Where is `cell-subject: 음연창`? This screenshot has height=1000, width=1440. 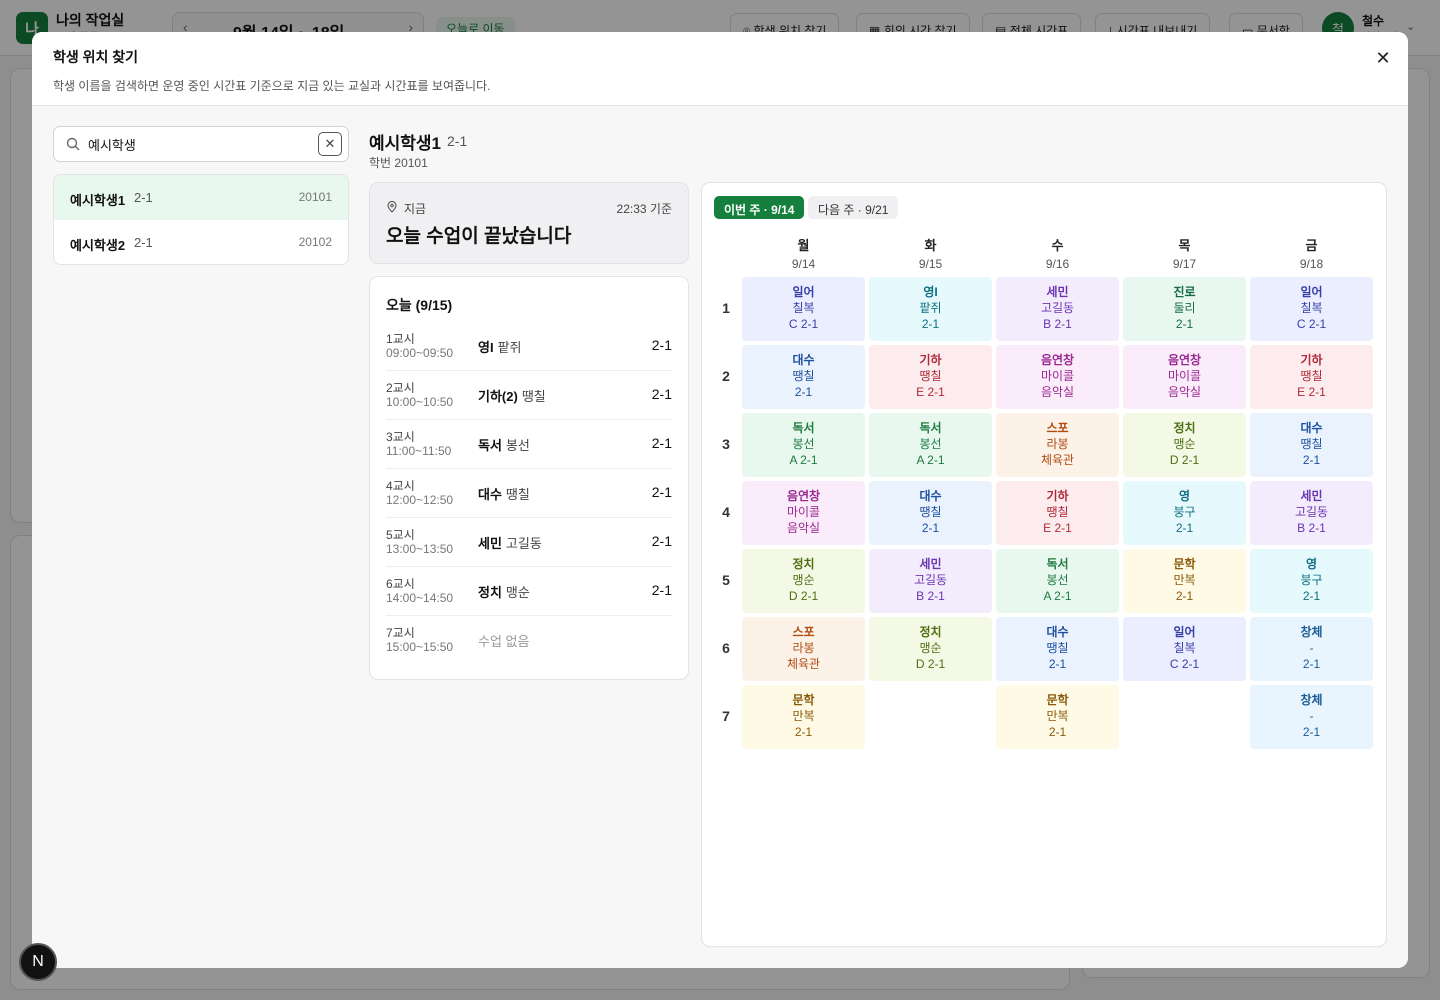
cell-subject: 음연창 is located at coordinates (1057, 360).